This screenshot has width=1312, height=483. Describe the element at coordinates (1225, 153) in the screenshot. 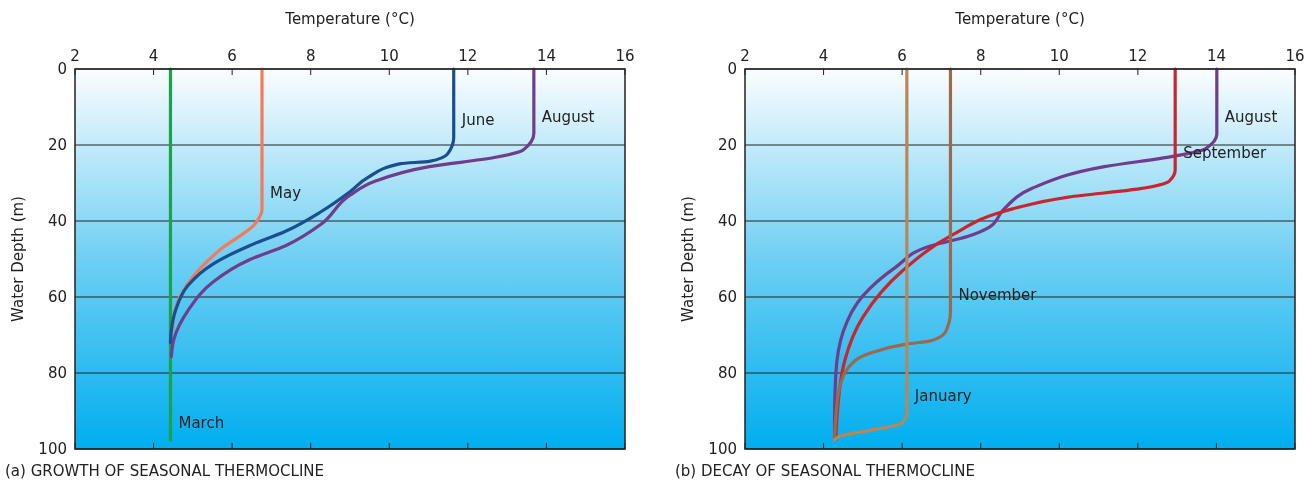

I see `series-label: September` at that location.